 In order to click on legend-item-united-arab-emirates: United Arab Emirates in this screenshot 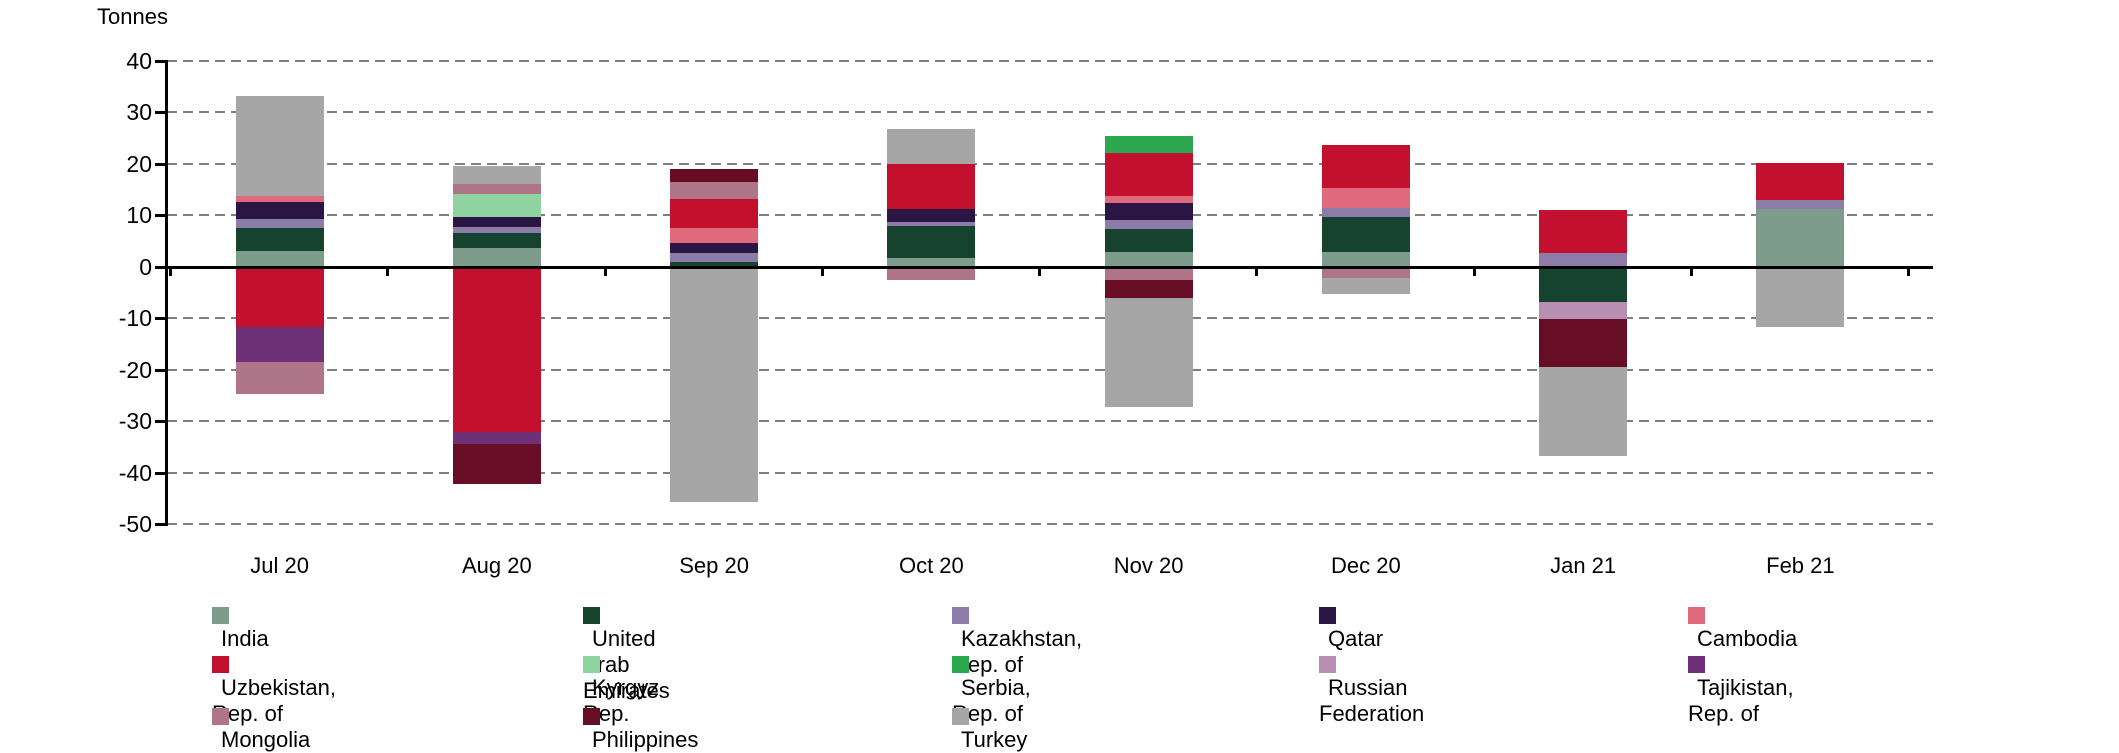, I will do `click(626, 654)`.